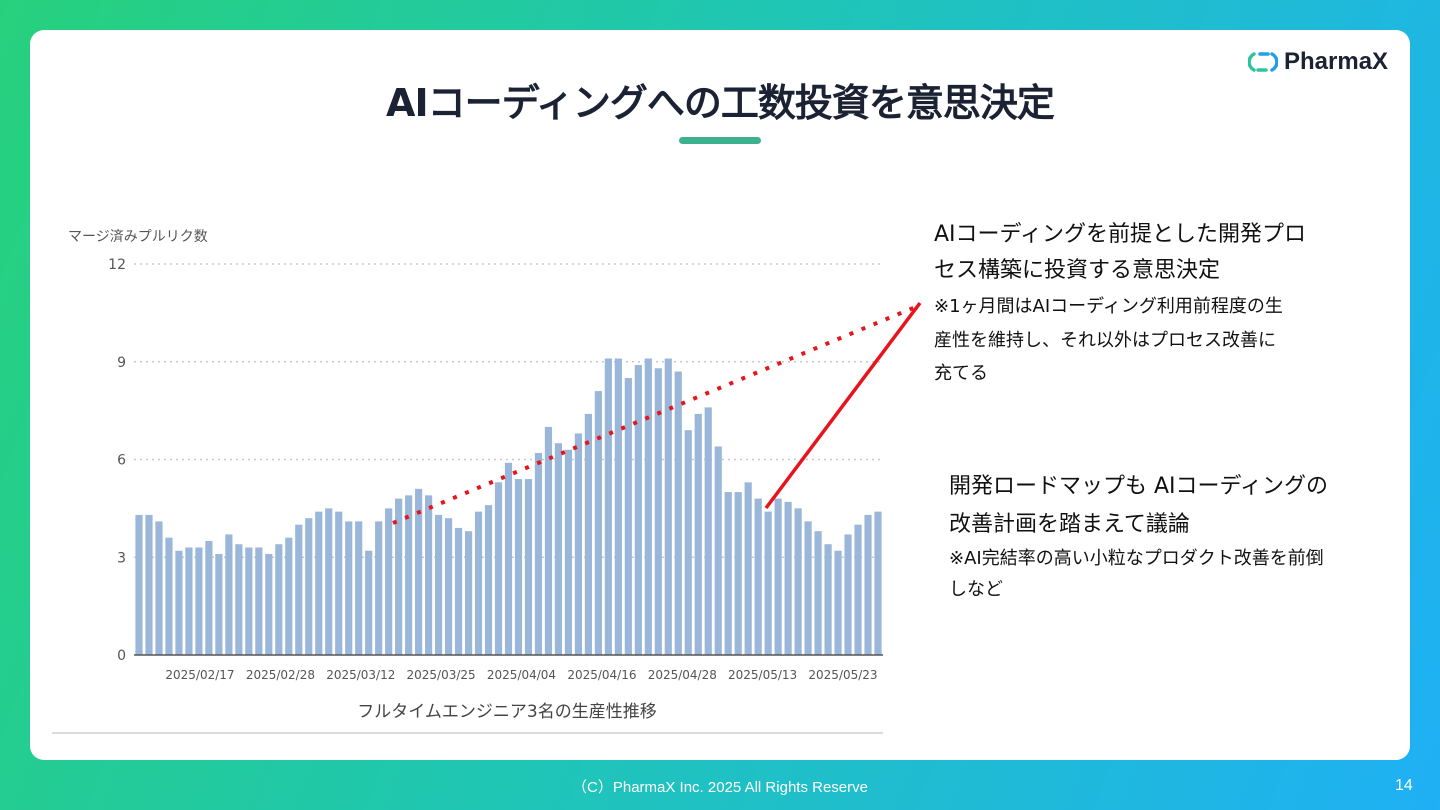 The height and width of the screenshot is (810, 1440). What do you see at coordinates (1138, 486) in the screenshot?
I see `lower-heading-line1: 開発ロードマップも AIコーディングの` at bounding box center [1138, 486].